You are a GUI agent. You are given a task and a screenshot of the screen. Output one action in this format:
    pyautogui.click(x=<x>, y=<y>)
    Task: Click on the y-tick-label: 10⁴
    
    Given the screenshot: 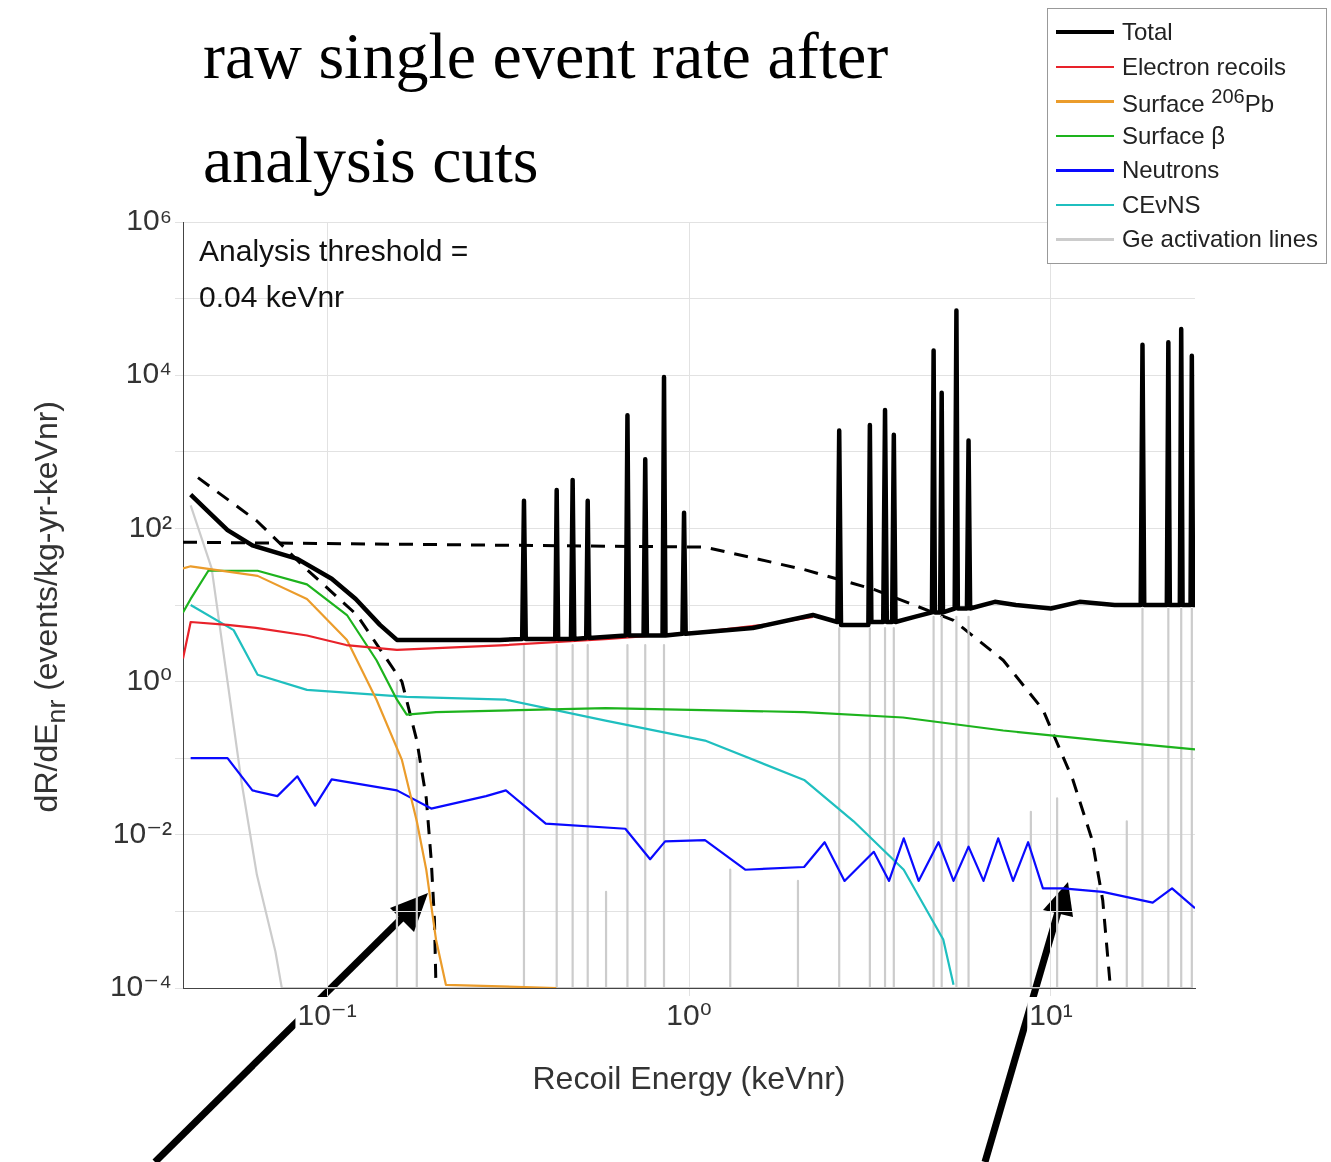 What is the action you would take?
    pyautogui.click(x=148, y=373)
    